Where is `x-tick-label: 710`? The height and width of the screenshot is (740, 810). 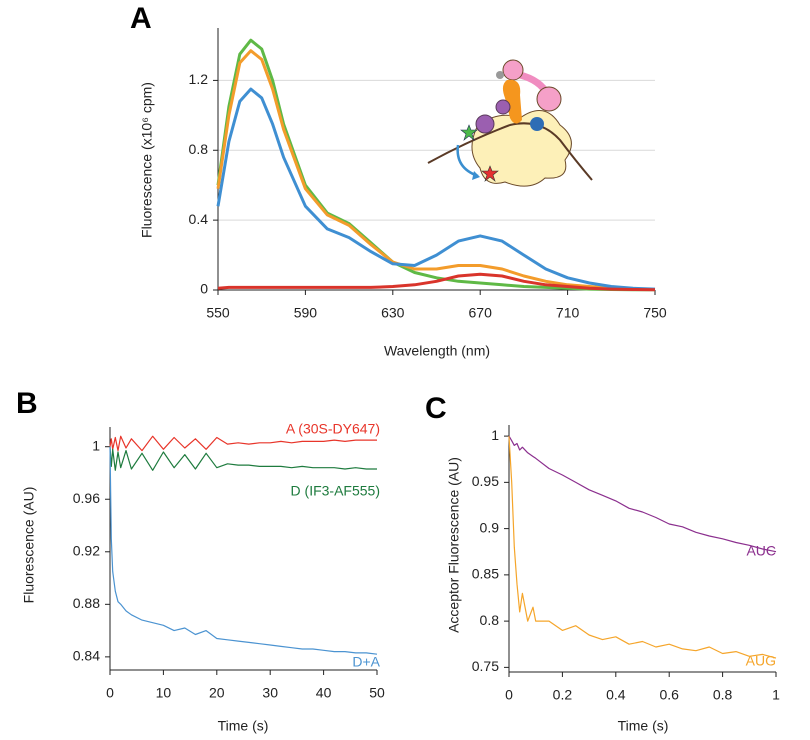 x-tick-label: 710 is located at coordinates (568, 313).